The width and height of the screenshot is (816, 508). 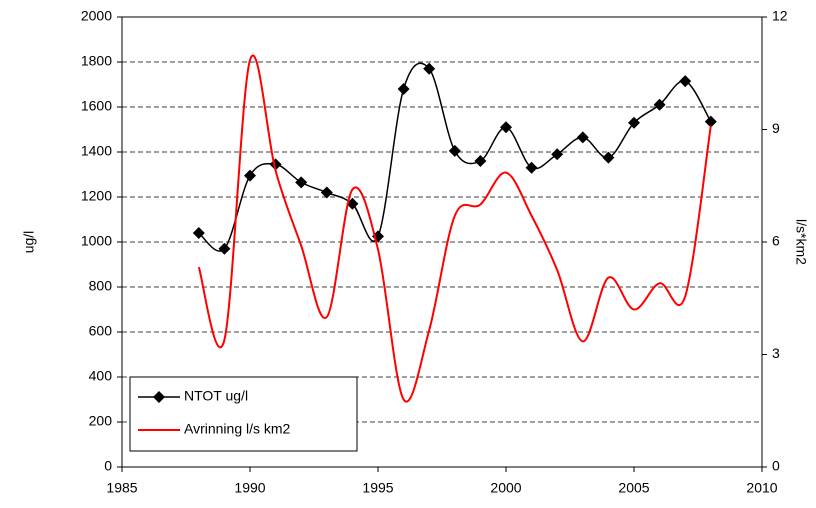 I want to click on y-tick-label: 1600, so click(x=96, y=106).